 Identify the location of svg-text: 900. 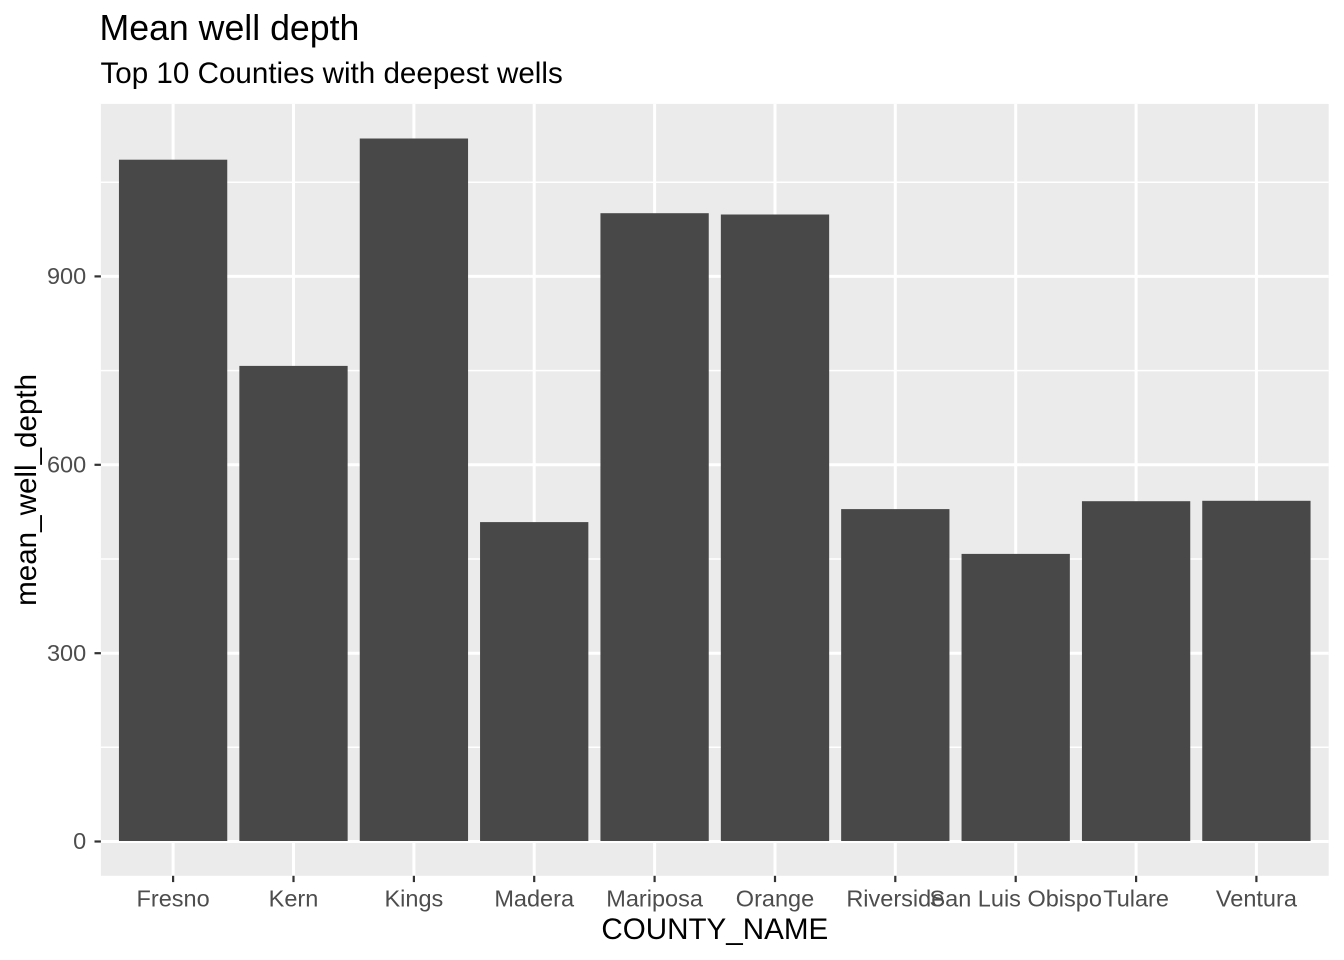
(66, 276).